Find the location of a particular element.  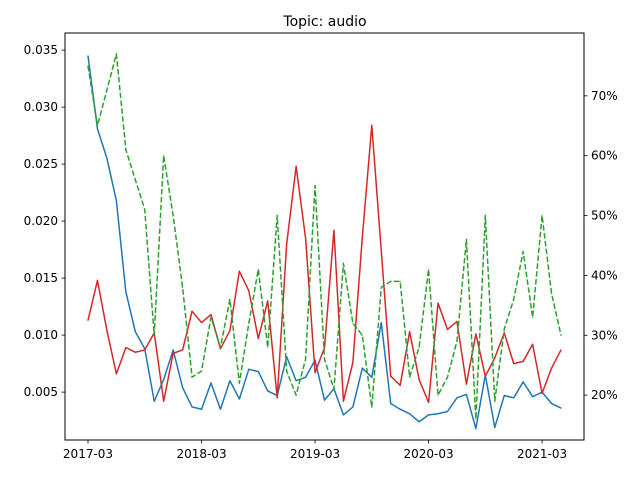

chart-title: Topic: audio is located at coordinates (324, 22).